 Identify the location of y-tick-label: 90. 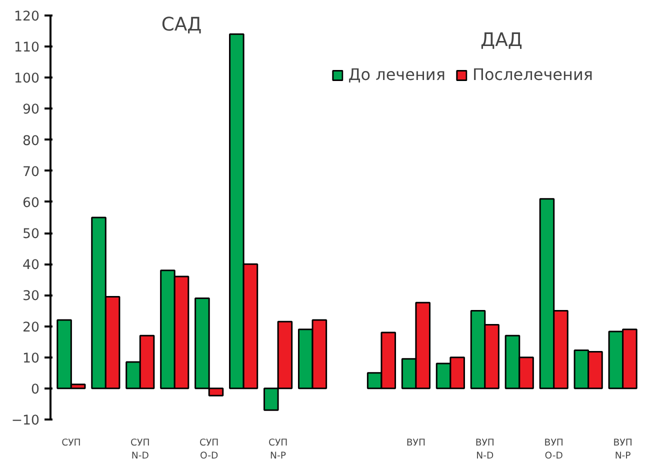
(31, 110).